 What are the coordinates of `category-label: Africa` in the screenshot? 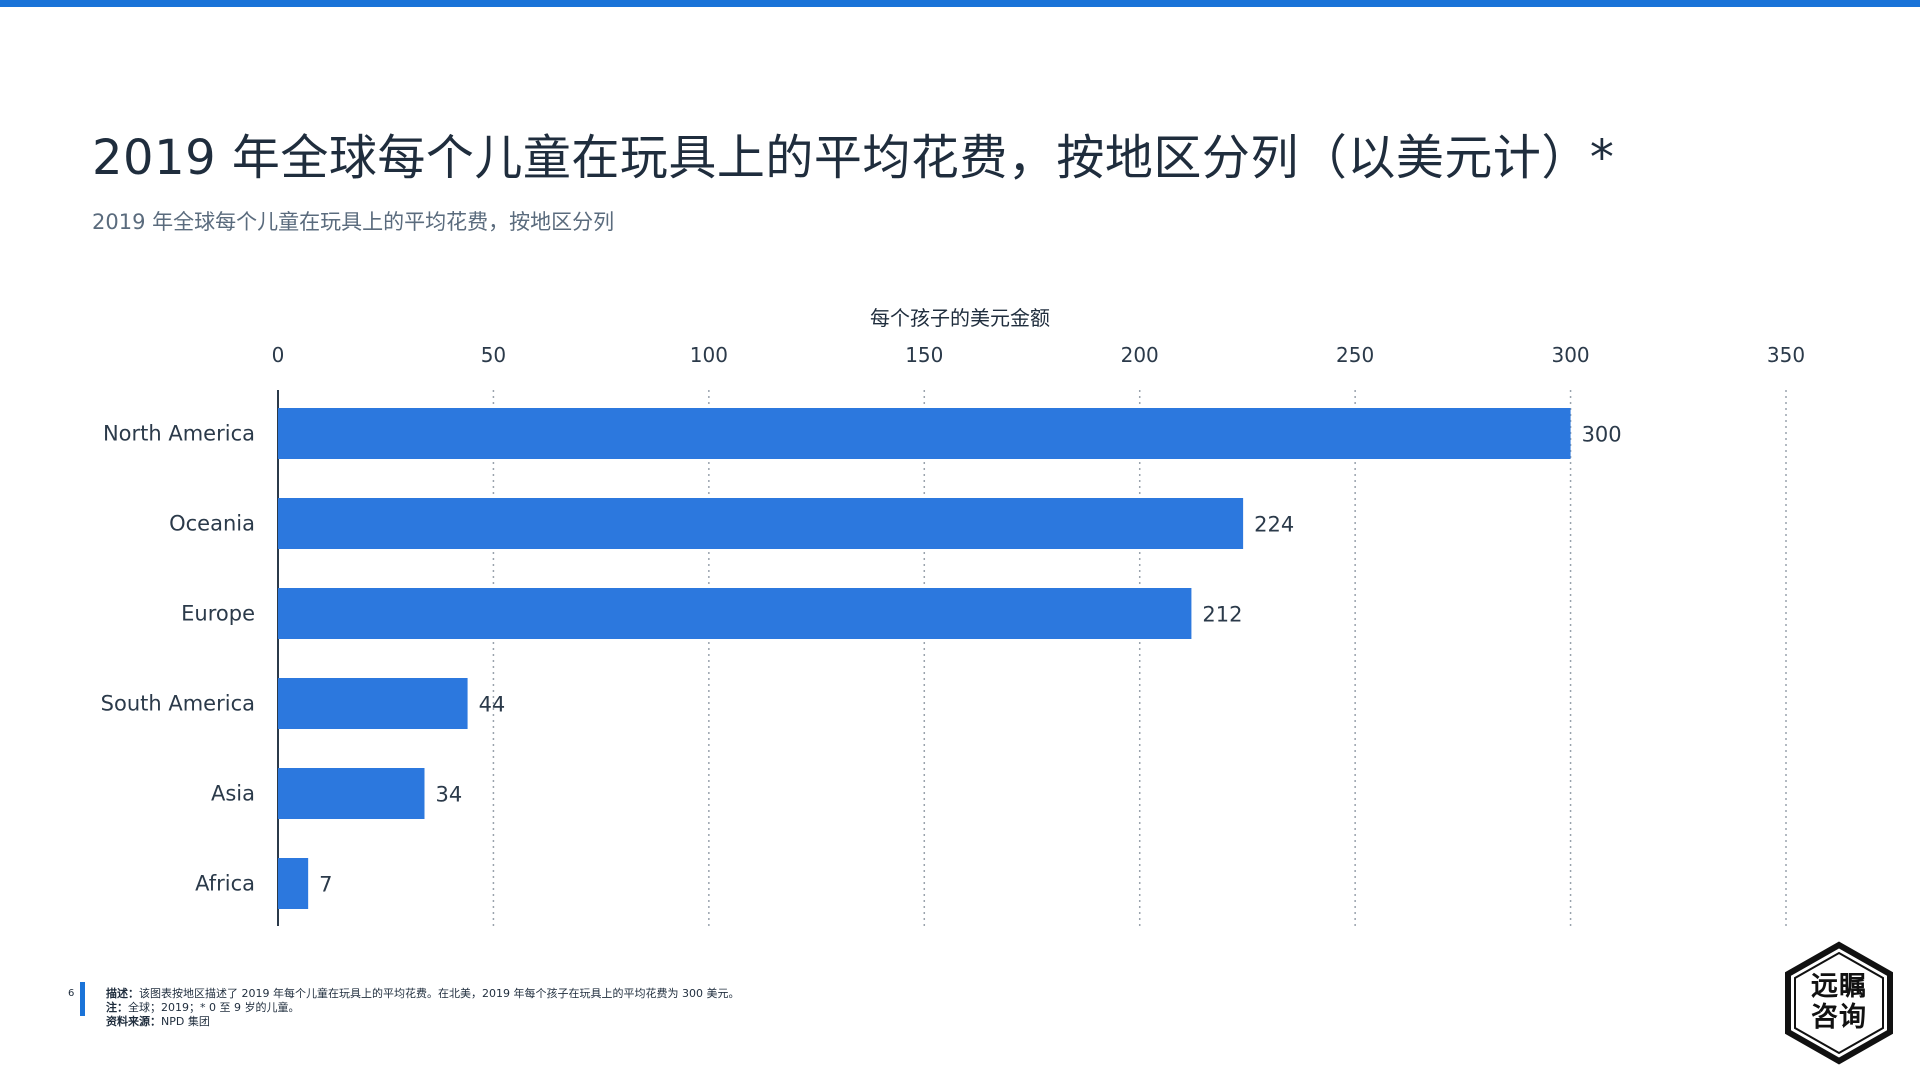 It's located at (225, 884).